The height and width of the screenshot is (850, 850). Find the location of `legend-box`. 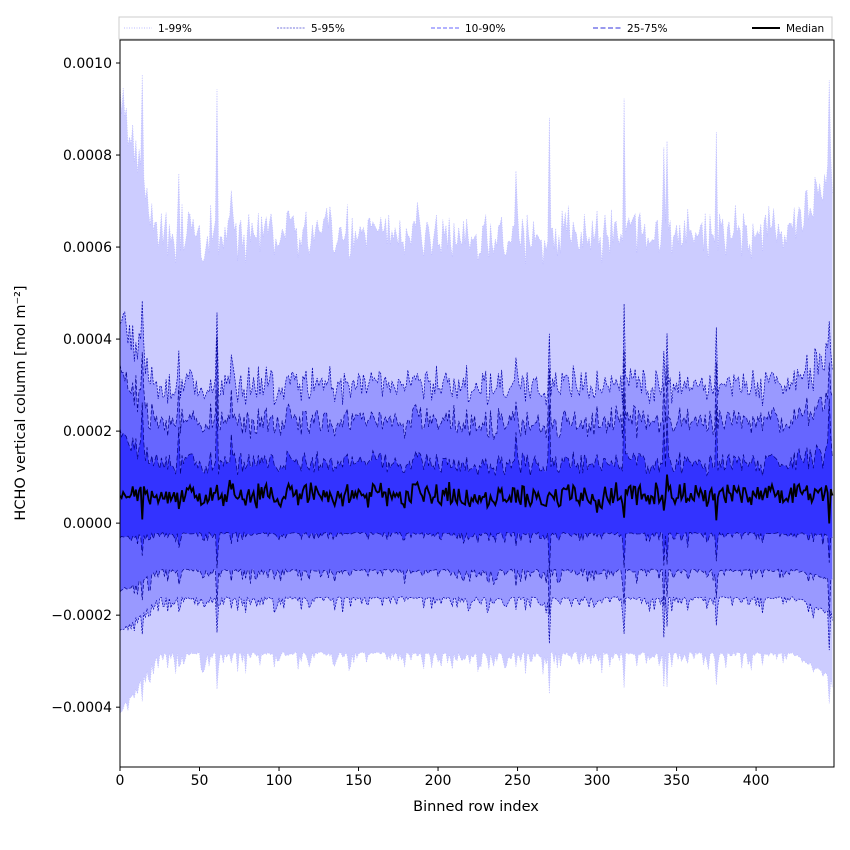

legend-box is located at coordinates (475, 28).